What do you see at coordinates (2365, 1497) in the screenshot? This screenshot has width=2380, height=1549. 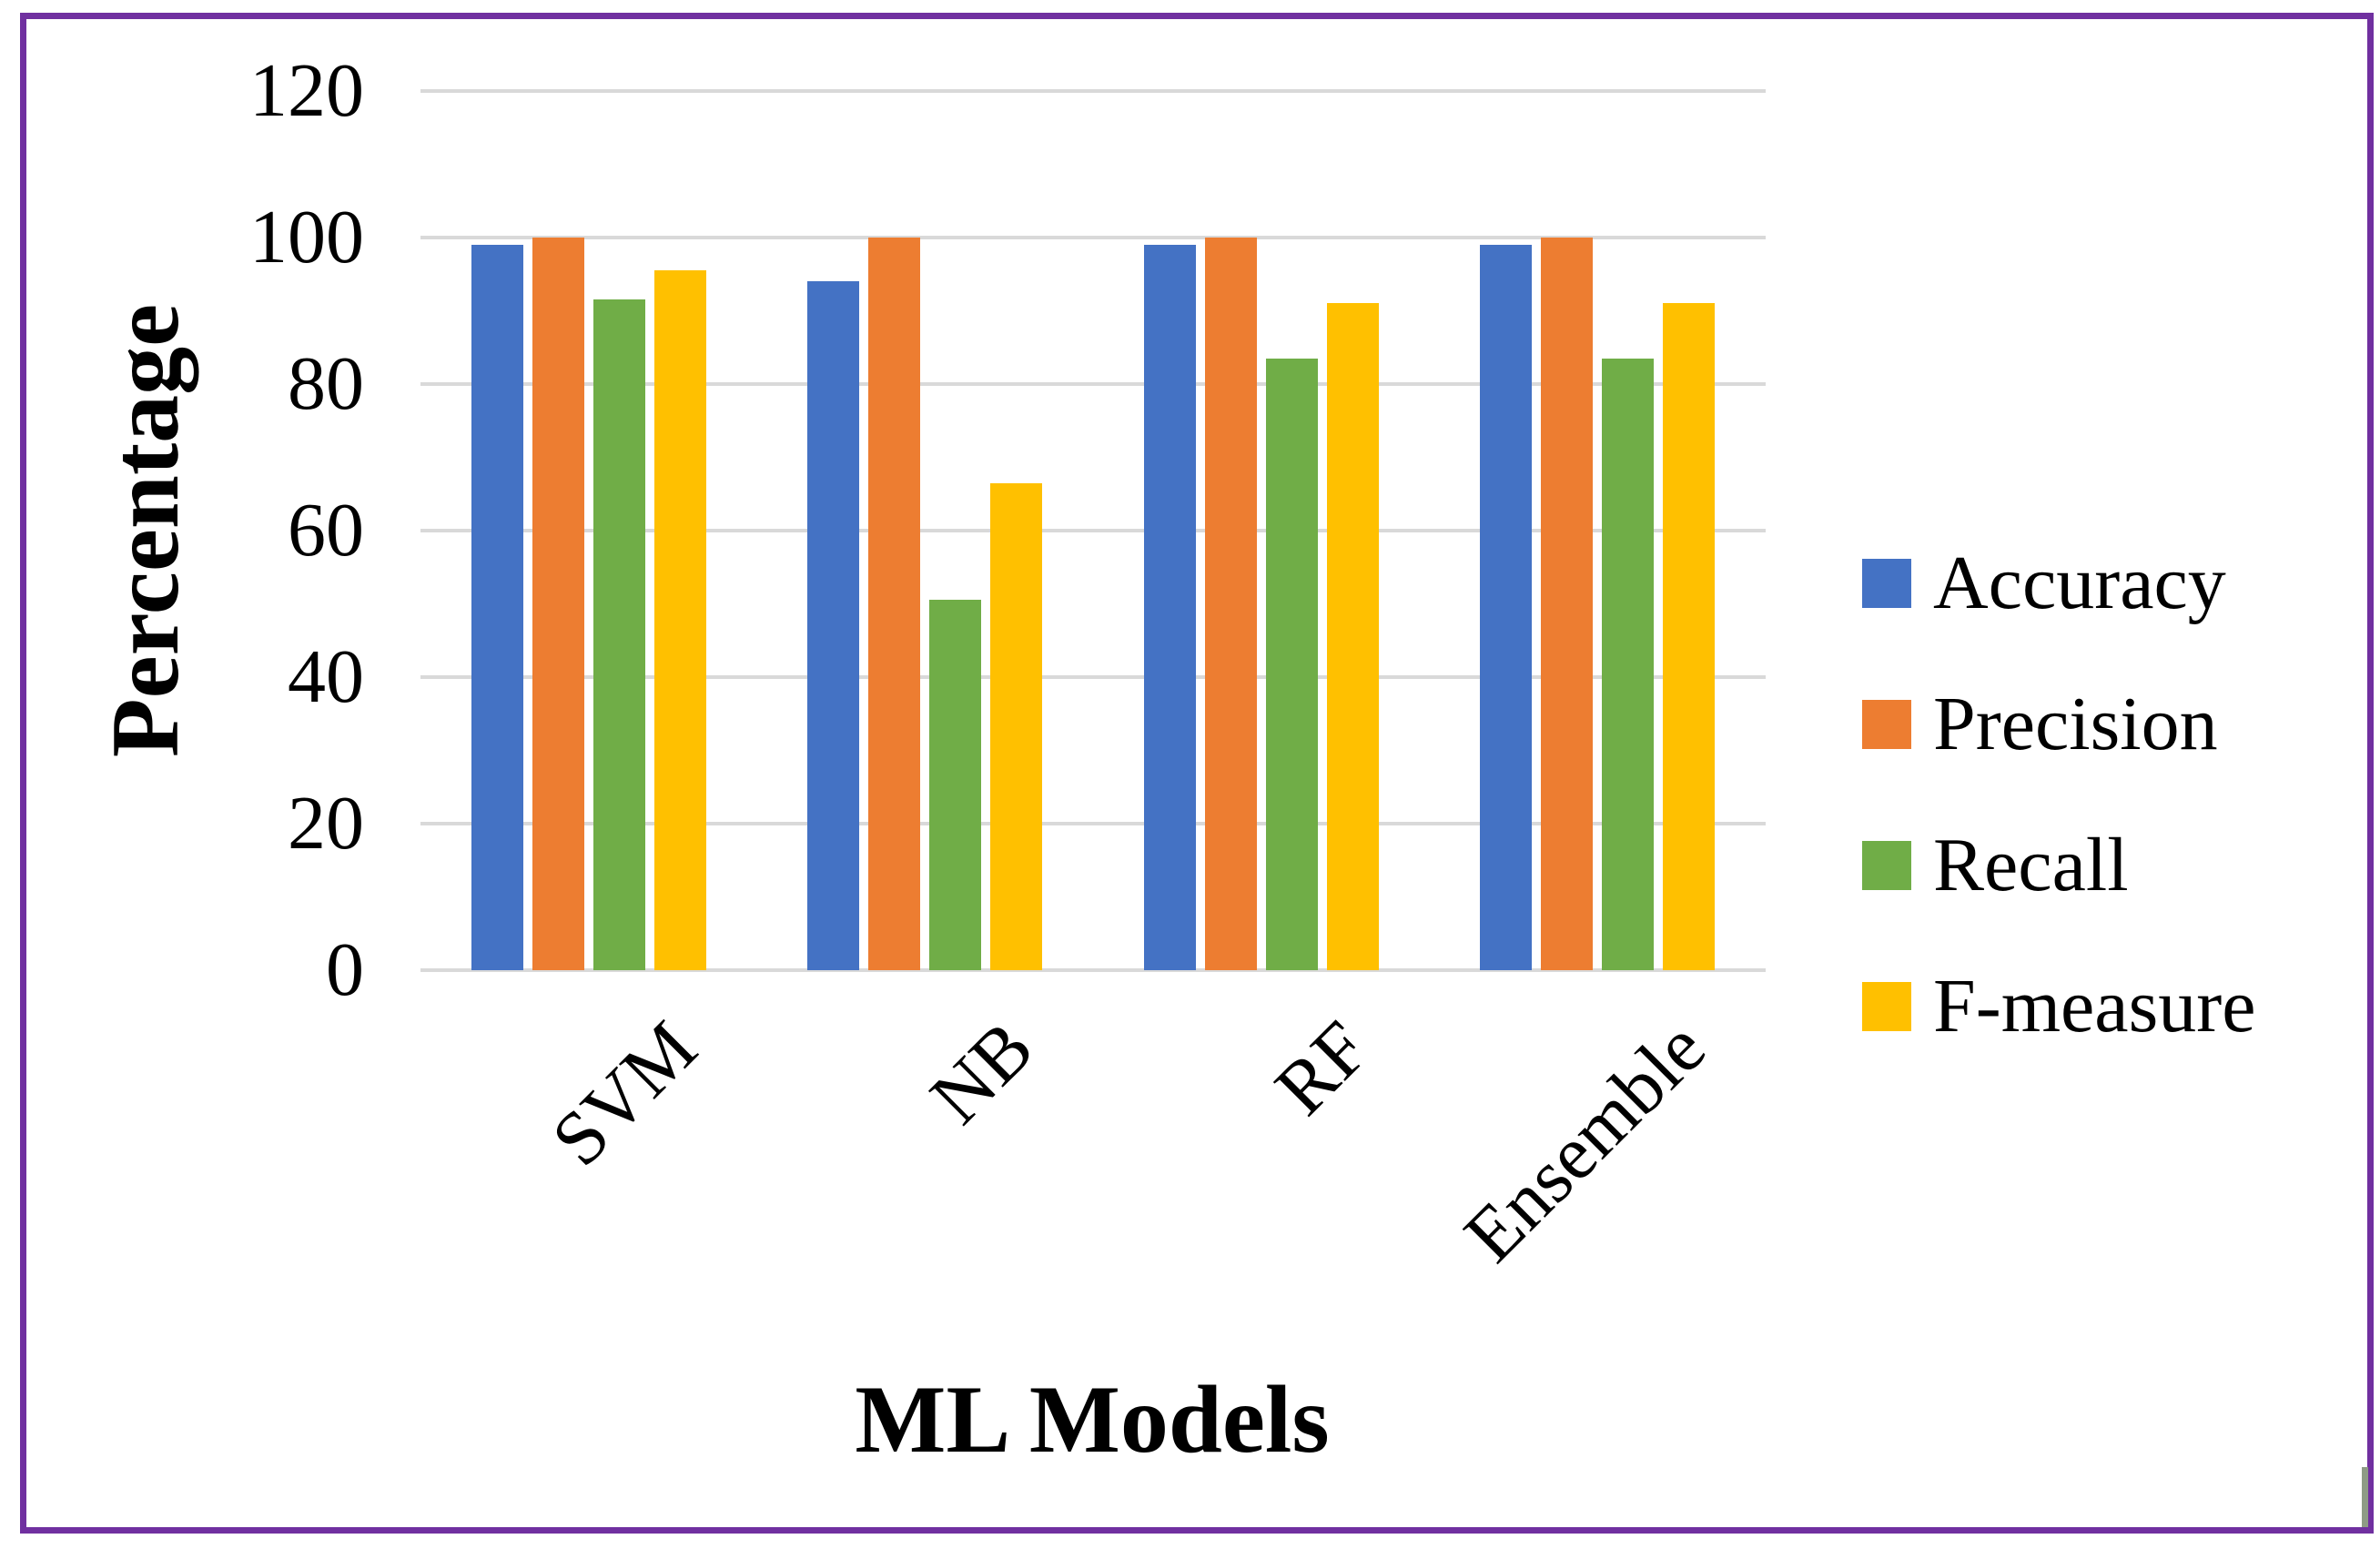 I see `border-artifact` at bounding box center [2365, 1497].